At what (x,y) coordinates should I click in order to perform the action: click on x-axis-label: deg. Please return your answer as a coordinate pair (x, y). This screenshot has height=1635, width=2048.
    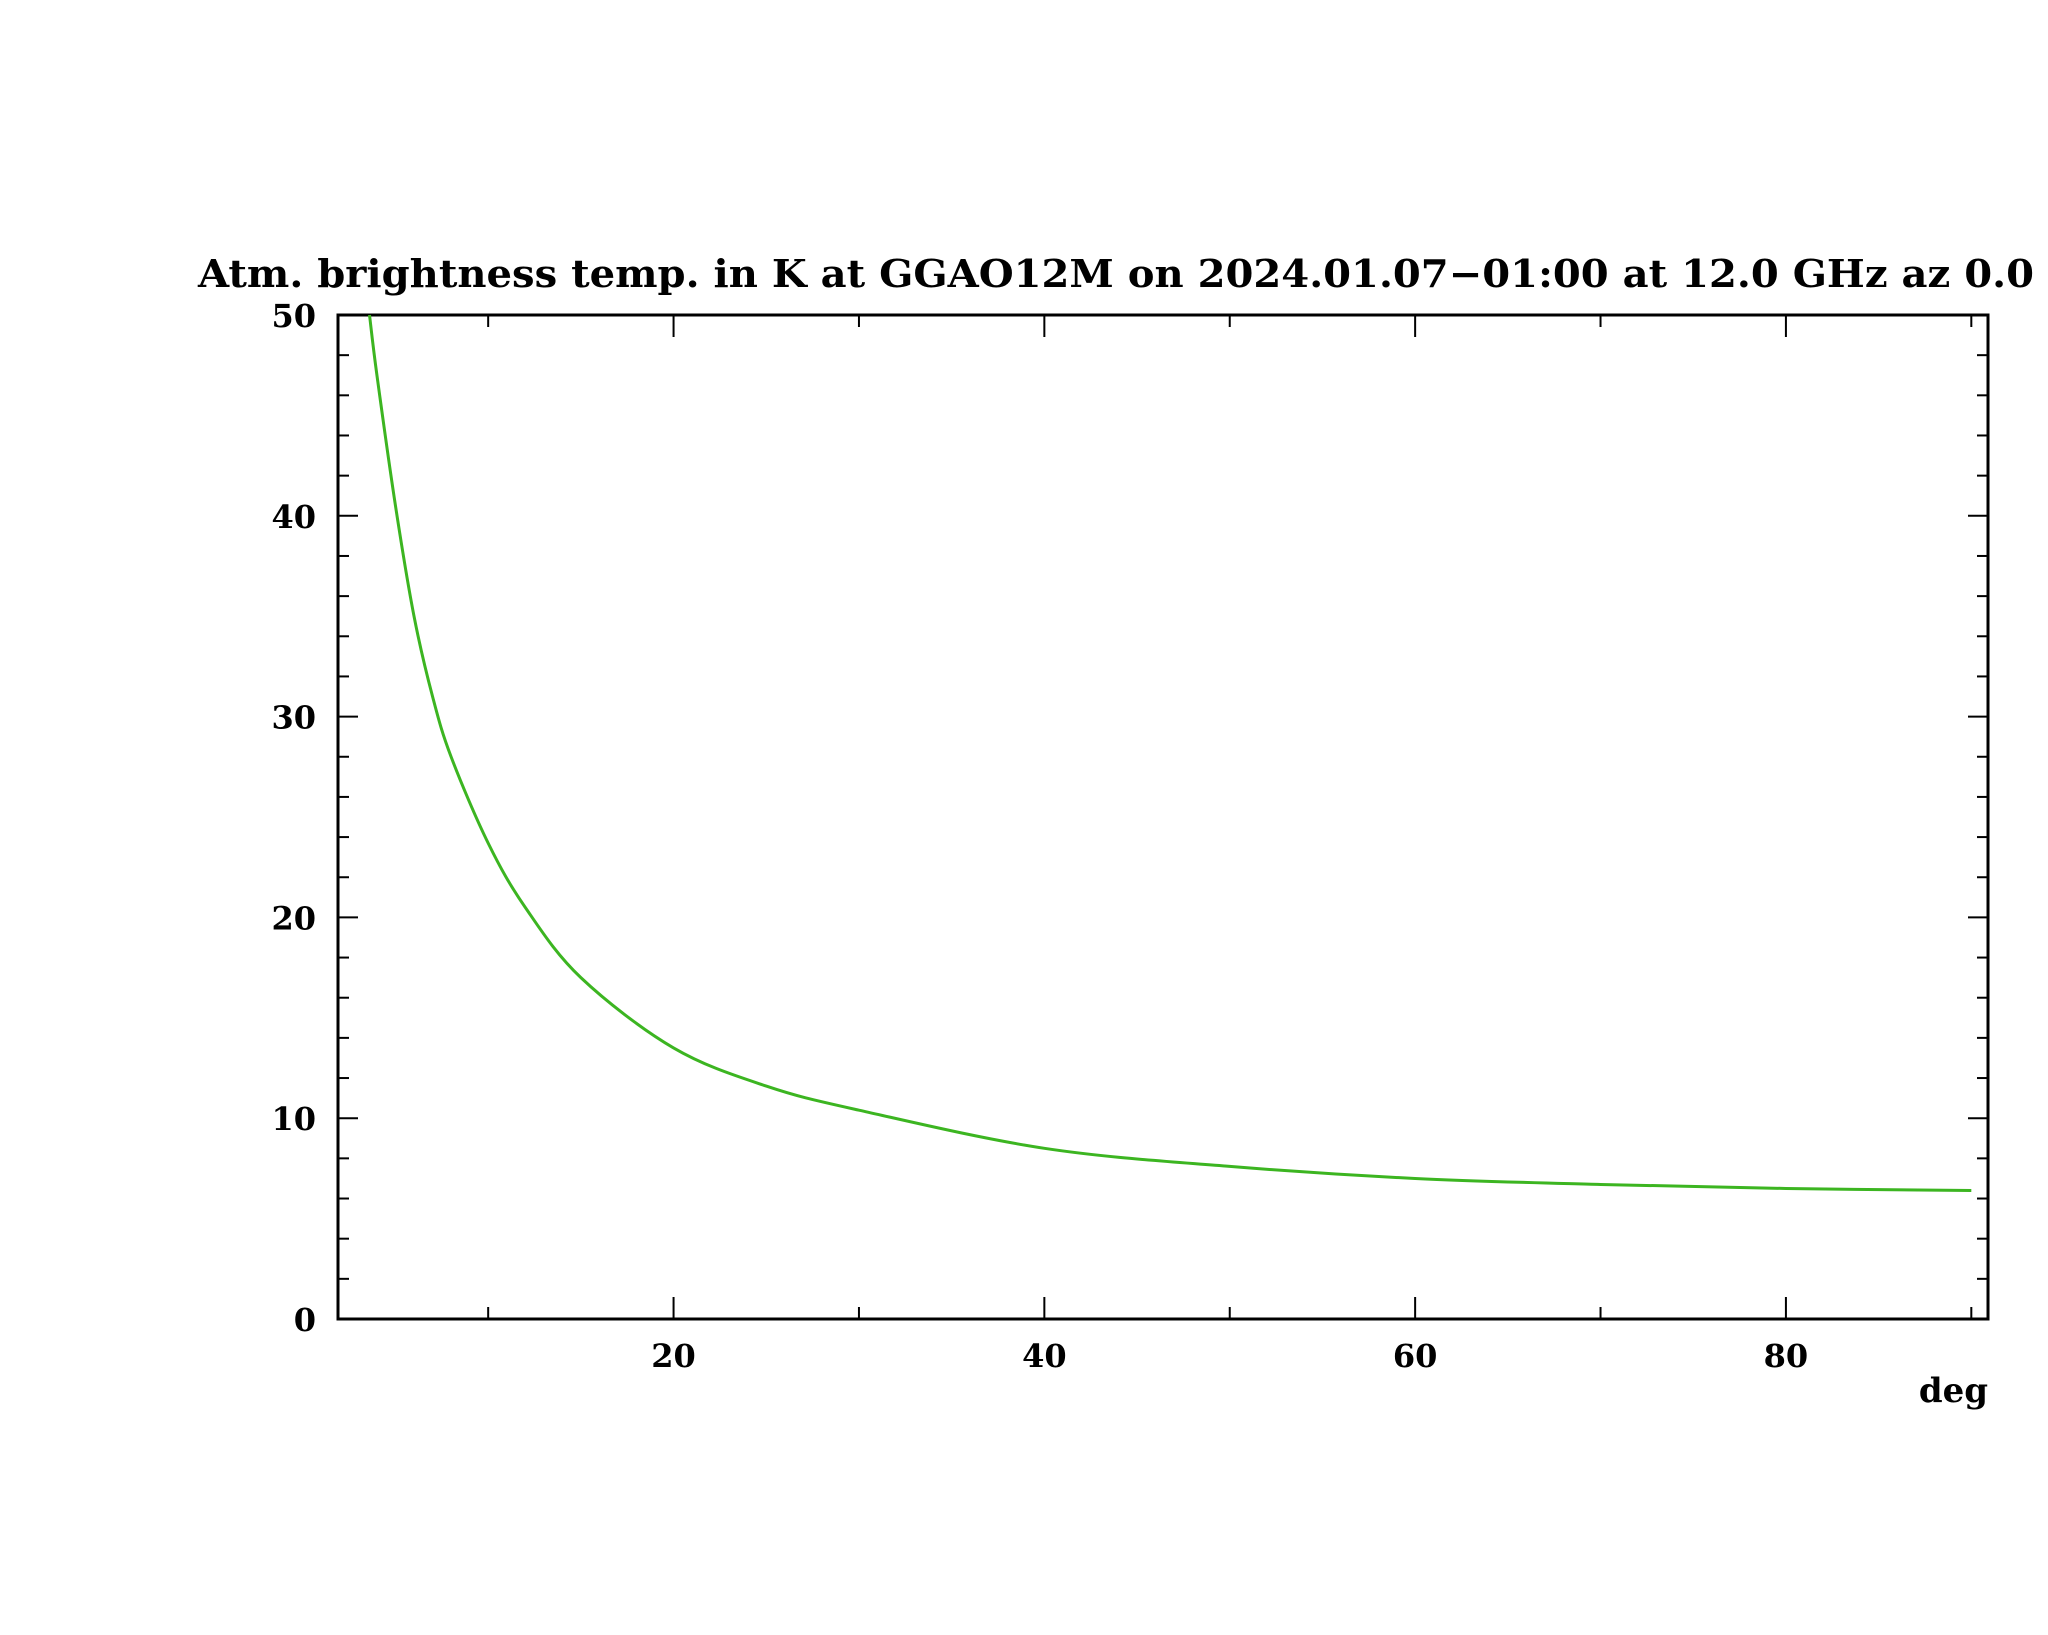
    Looking at the image, I should click on (1953, 1391).